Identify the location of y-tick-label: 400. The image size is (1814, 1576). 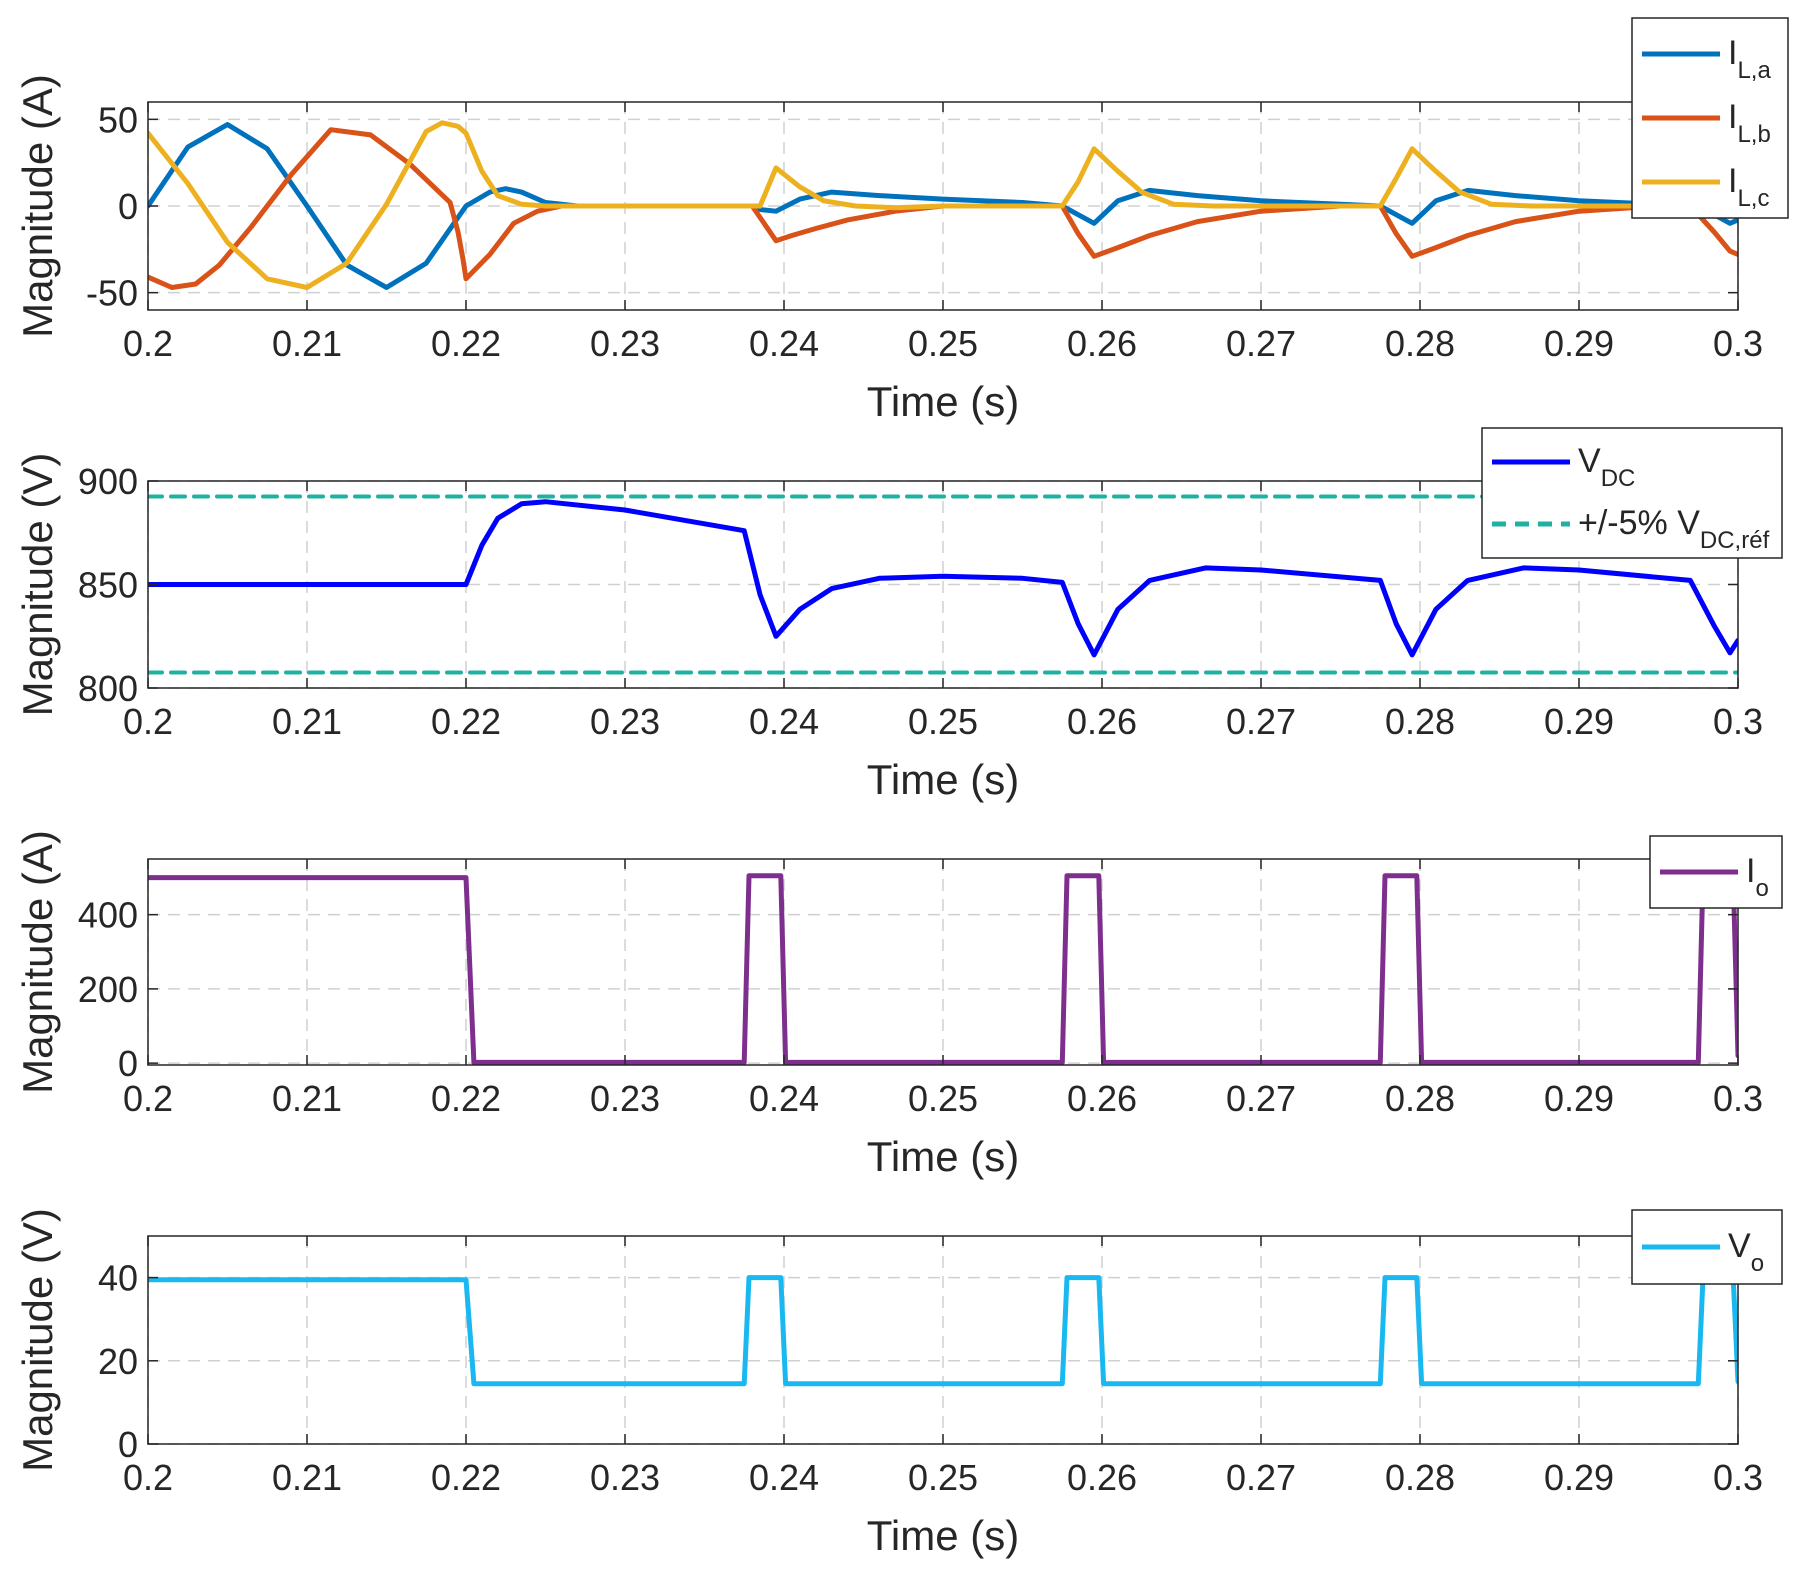
(108, 915).